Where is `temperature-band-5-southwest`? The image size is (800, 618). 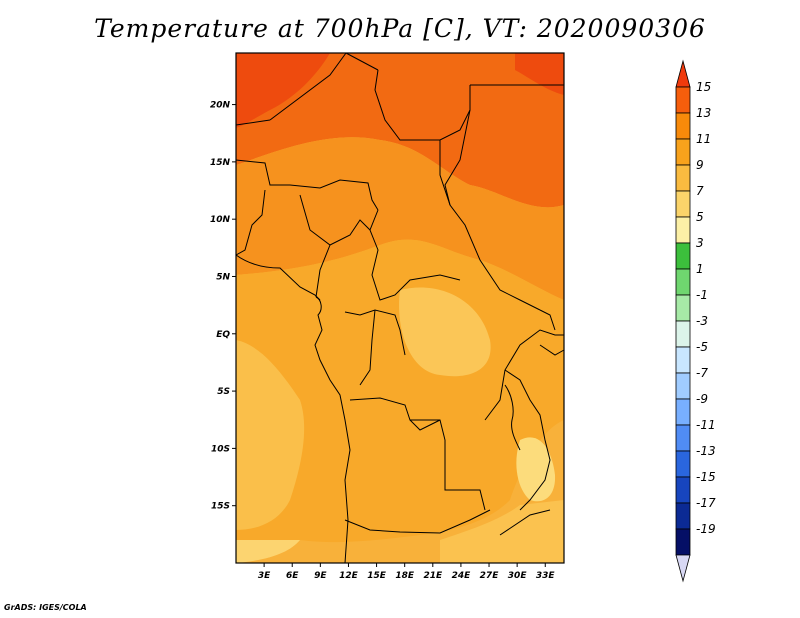 temperature-band-5-southwest is located at coordinates (268, 551).